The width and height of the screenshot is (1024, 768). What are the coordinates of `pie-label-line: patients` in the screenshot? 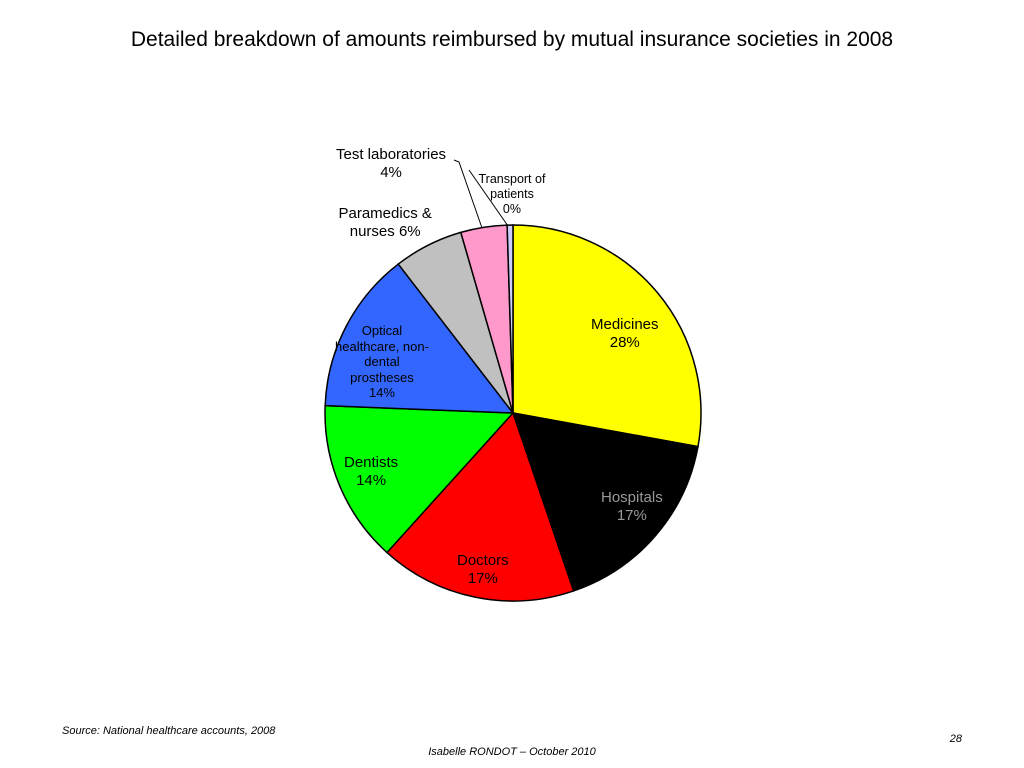 It's located at (512, 194).